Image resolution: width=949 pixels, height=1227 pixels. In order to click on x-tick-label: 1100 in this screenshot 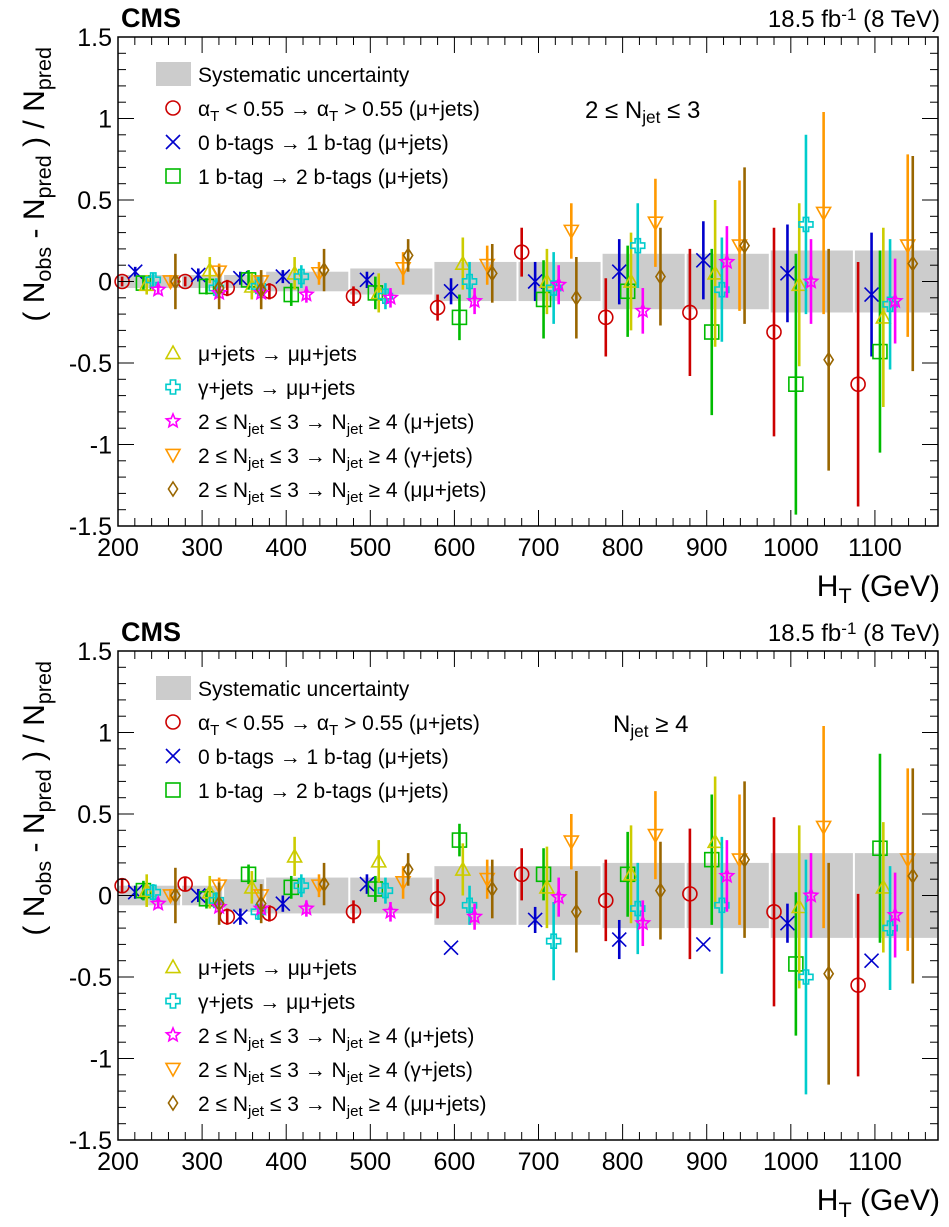, I will do `click(875, 1162)`.